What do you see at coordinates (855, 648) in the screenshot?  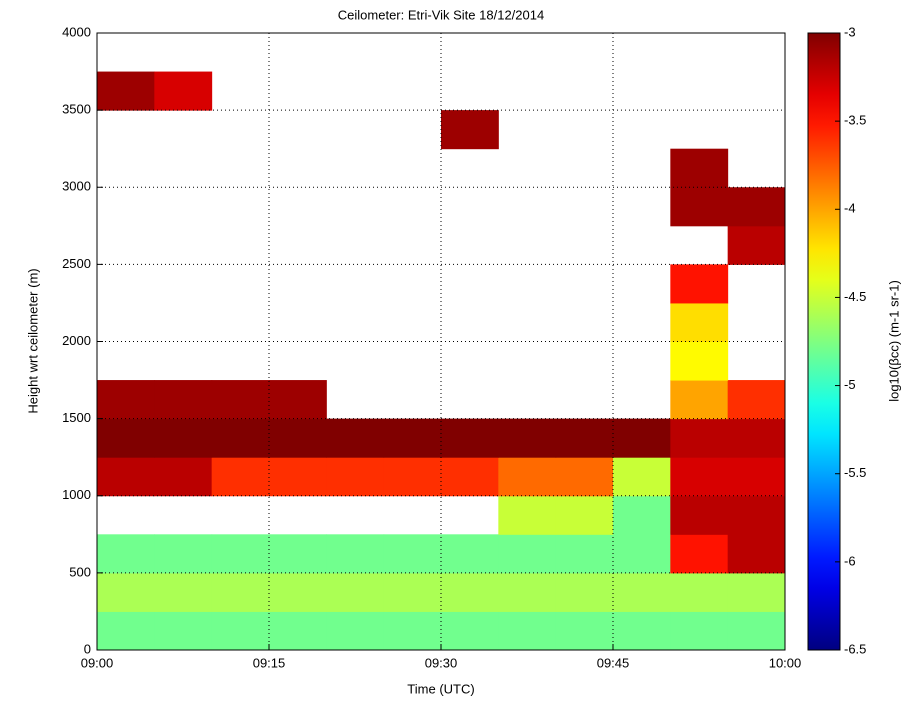 I see `colorbar-tick-label: -6.5` at bounding box center [855, 648].